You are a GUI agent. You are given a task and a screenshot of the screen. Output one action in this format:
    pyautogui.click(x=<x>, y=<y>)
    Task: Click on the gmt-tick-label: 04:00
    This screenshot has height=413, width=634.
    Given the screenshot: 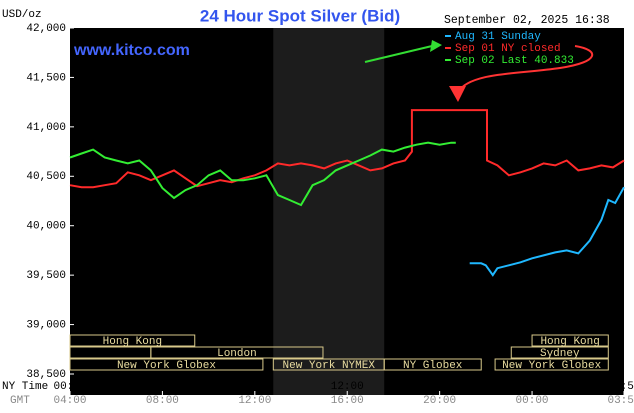 What is the action you would take?
    pyautogui.click(x=69, y=401)
    